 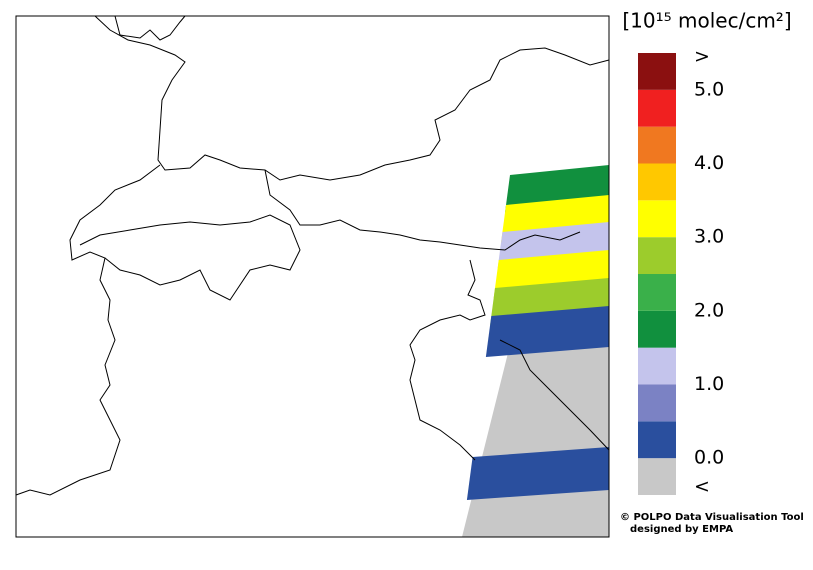 I want to click on colorbar-label: >, so click(x=702, y=57).